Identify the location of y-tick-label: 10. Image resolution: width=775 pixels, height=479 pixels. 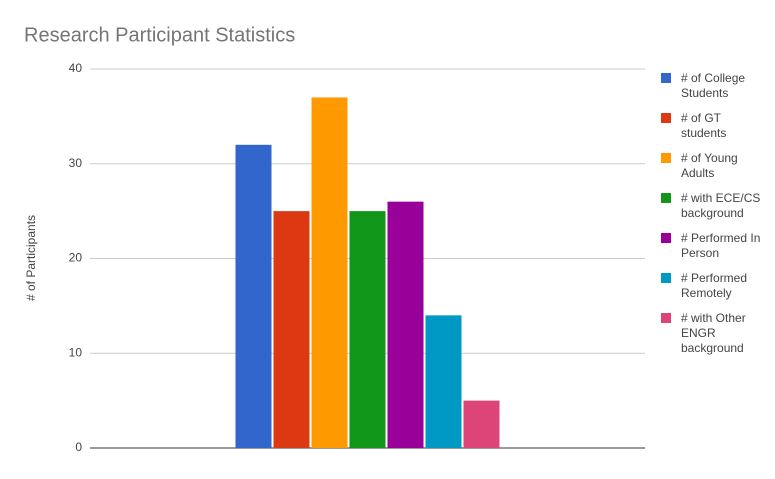
(76, 352).